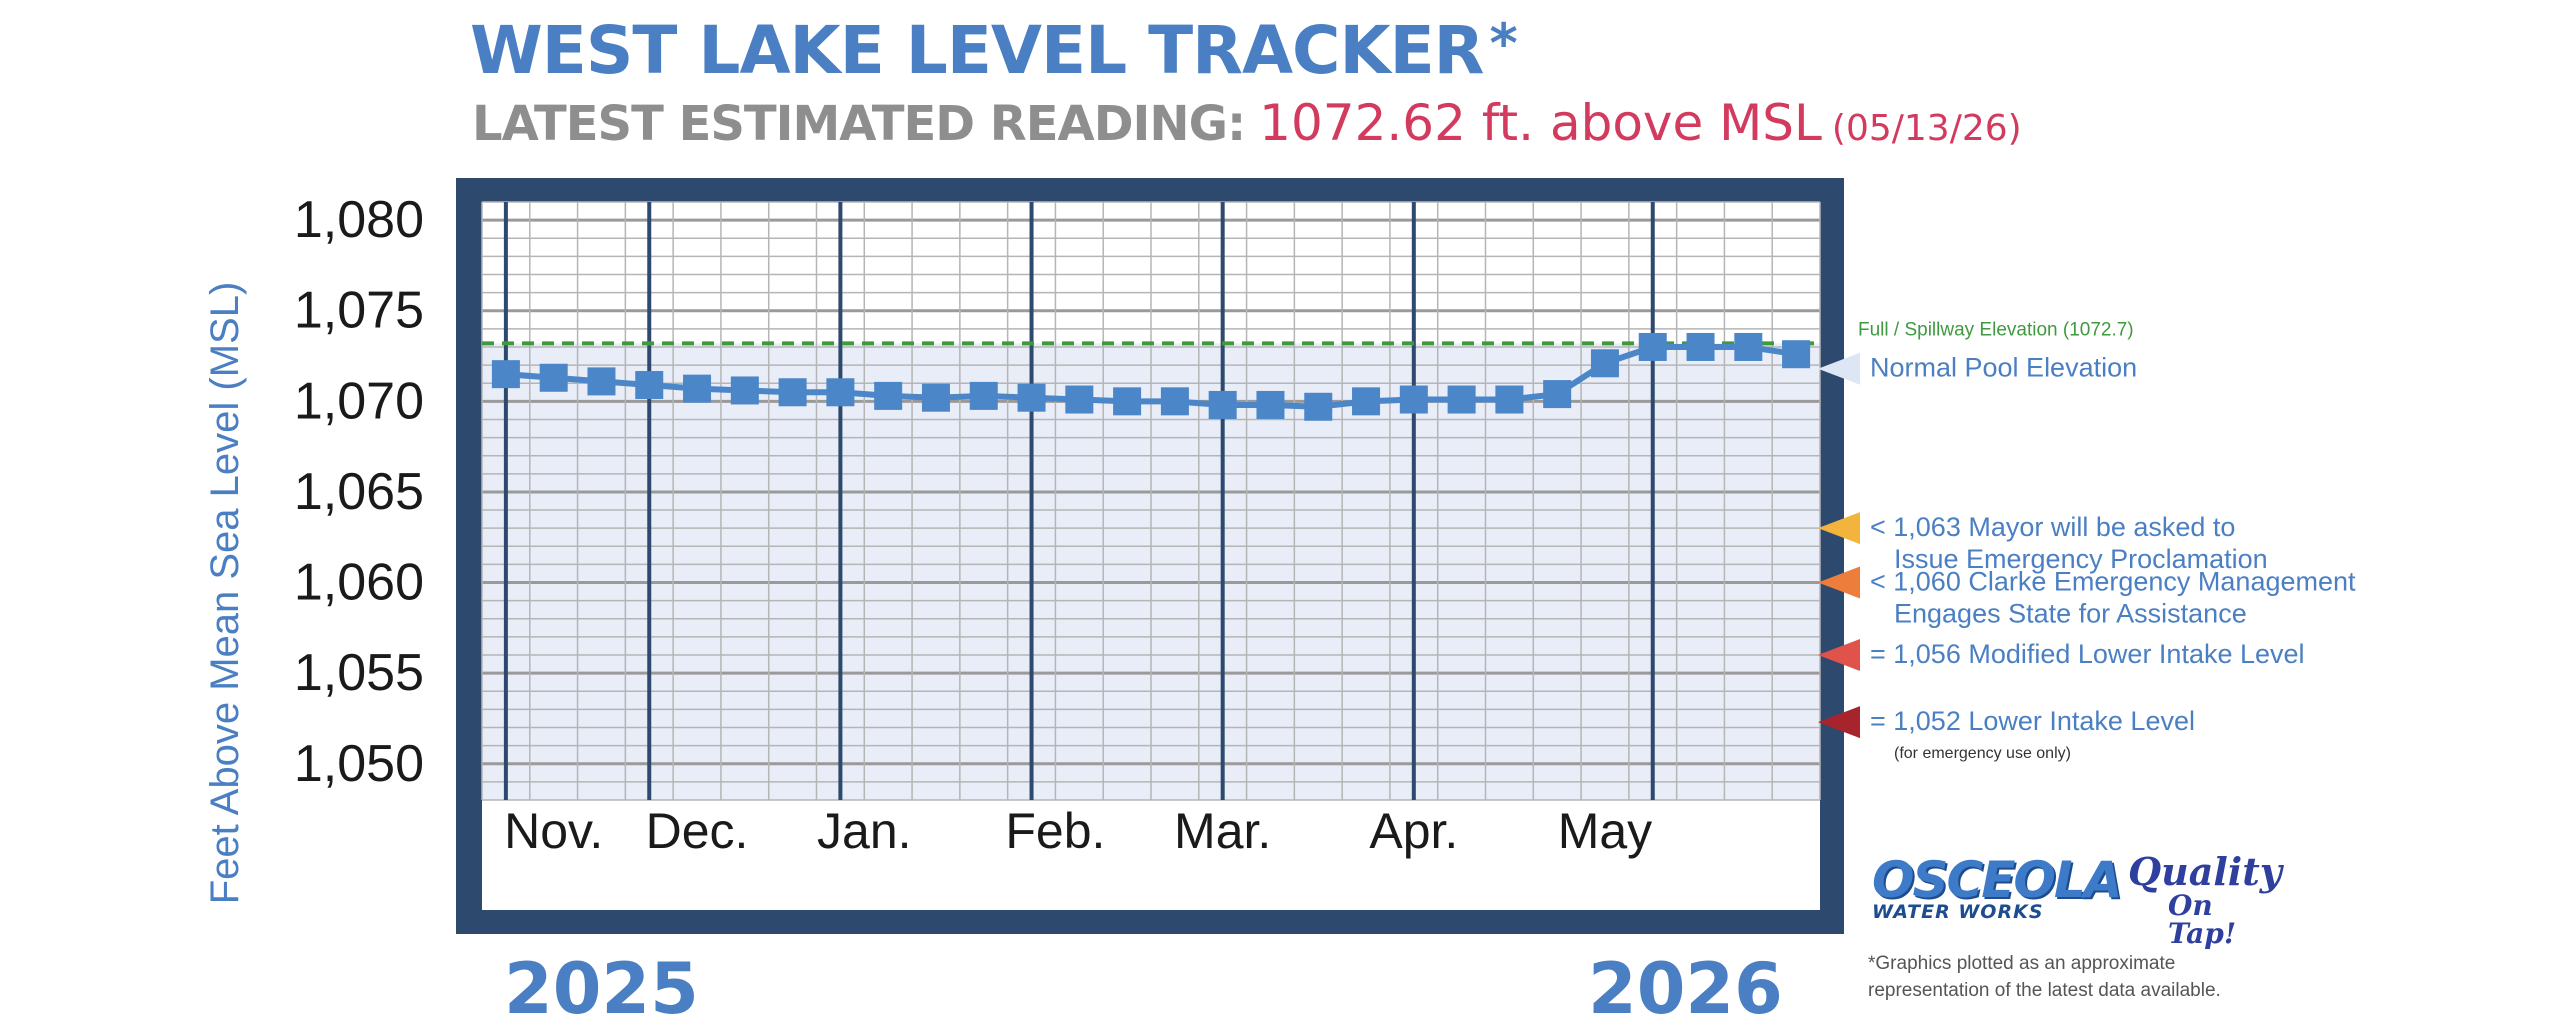 This screenshot has height=1033, width=2560. I want to click on y-tick-label: 1,080, so click(359, 220).